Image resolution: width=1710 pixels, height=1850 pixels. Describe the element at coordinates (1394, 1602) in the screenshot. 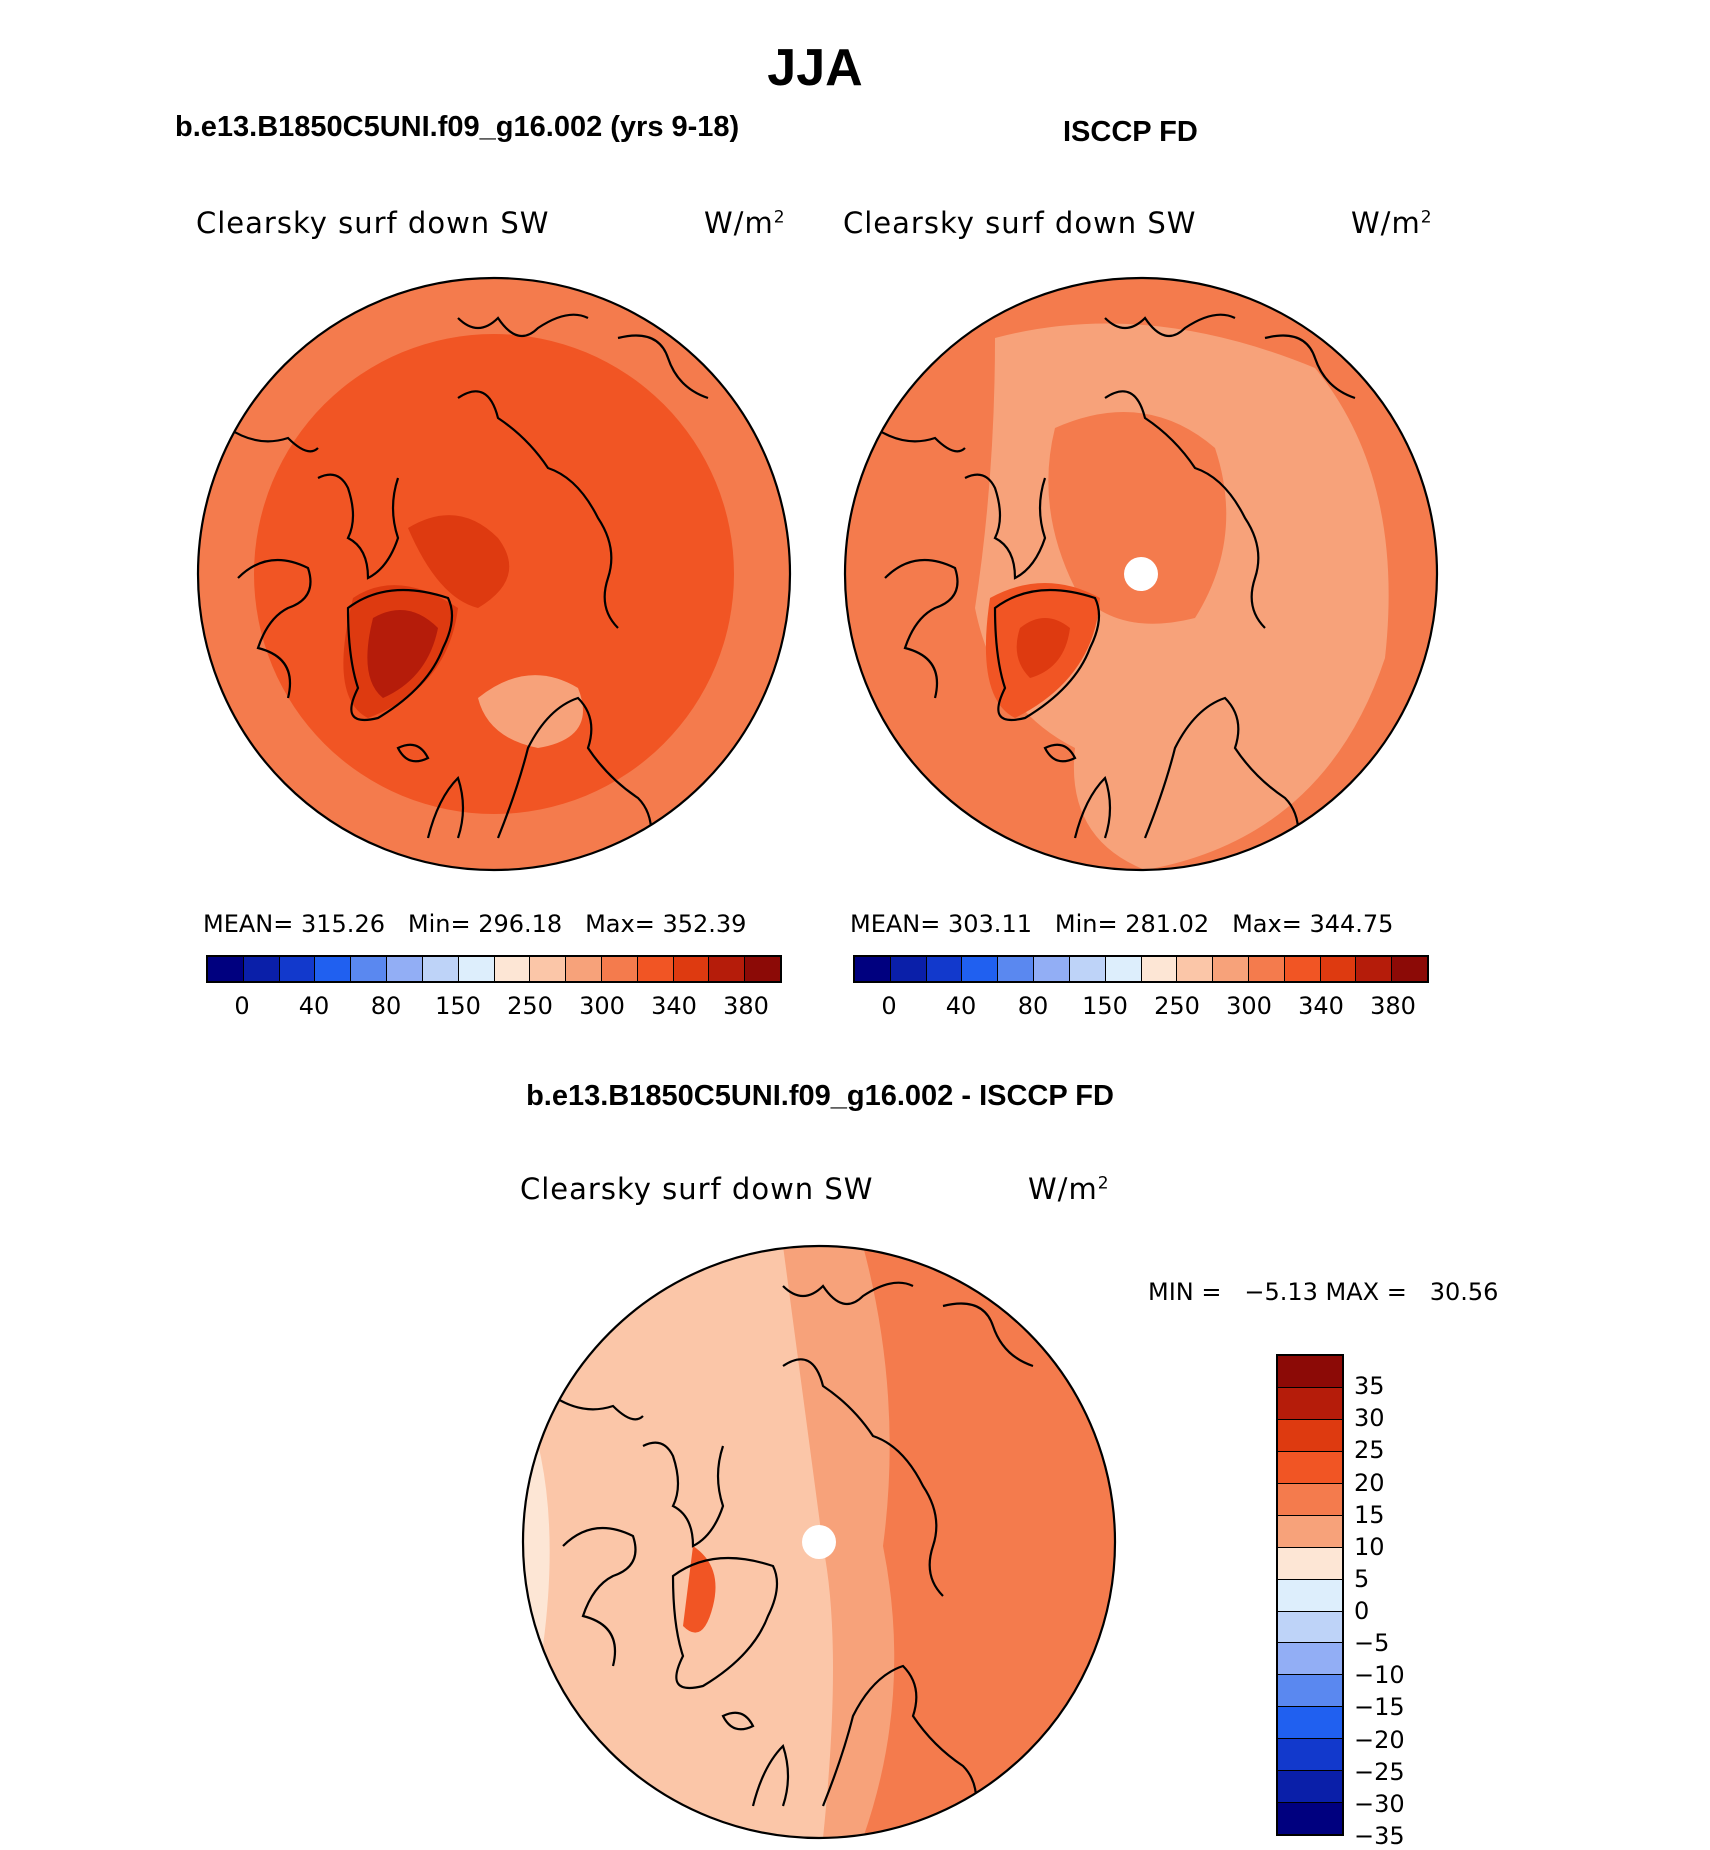

I see `diff-colorbar-ticks: 35 30 25 20 15 10 5 0 −5 −10 −15 −20 −25 −30 −35` at that location.